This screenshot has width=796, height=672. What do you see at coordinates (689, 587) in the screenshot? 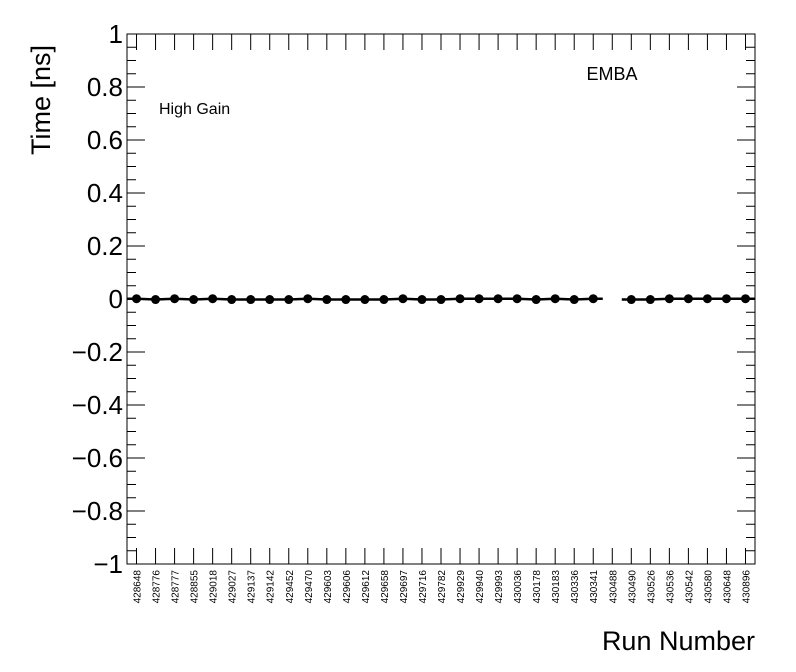
I see `x-tick-label: 430542` at bounding box center [689, 587].